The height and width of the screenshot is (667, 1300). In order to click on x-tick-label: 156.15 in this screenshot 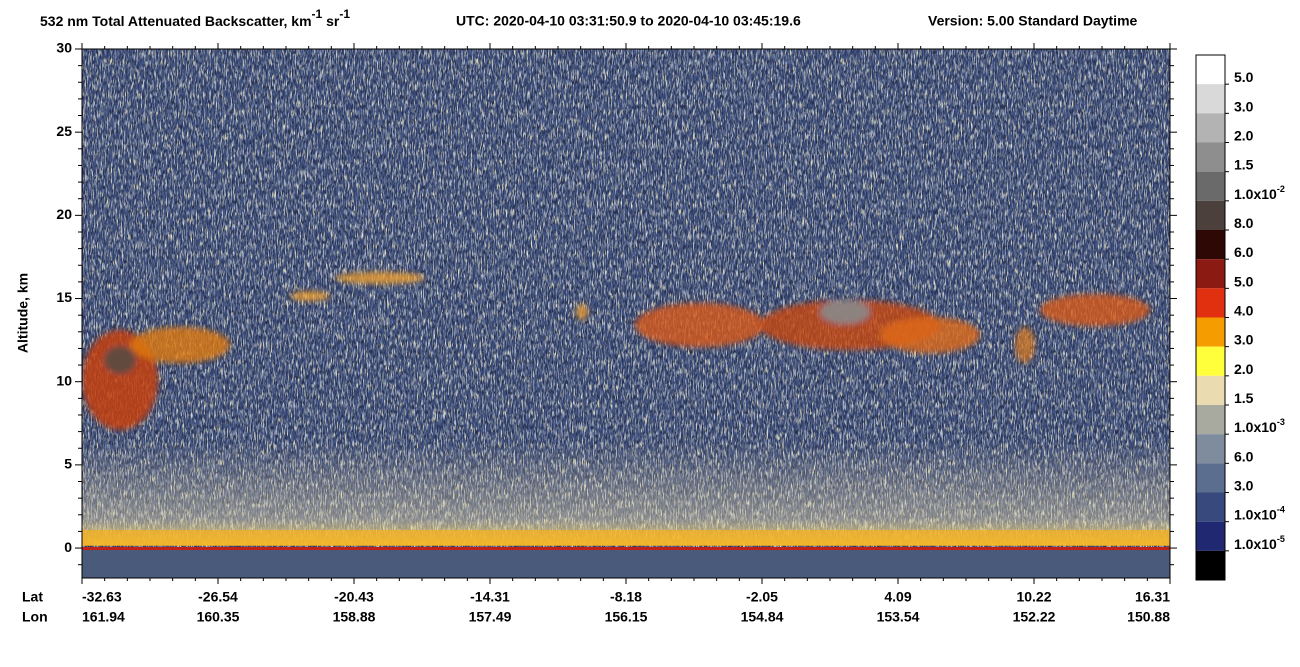, I will do `click(626, 617)`.